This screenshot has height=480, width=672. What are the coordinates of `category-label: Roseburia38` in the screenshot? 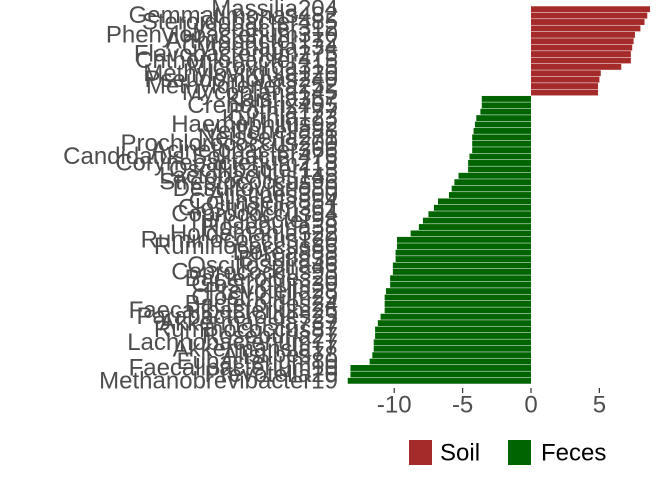 It's located at (270, 227).